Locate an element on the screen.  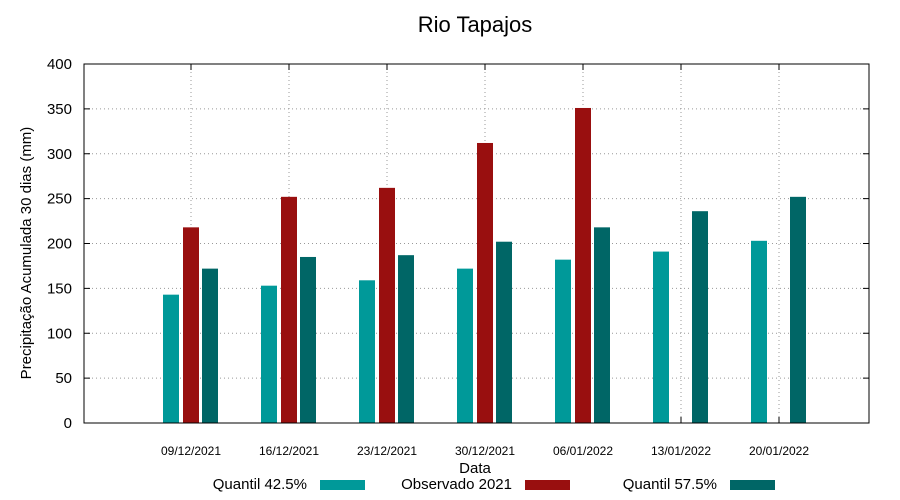
y-tick-label: 150 is located at coordinates (59, 288).